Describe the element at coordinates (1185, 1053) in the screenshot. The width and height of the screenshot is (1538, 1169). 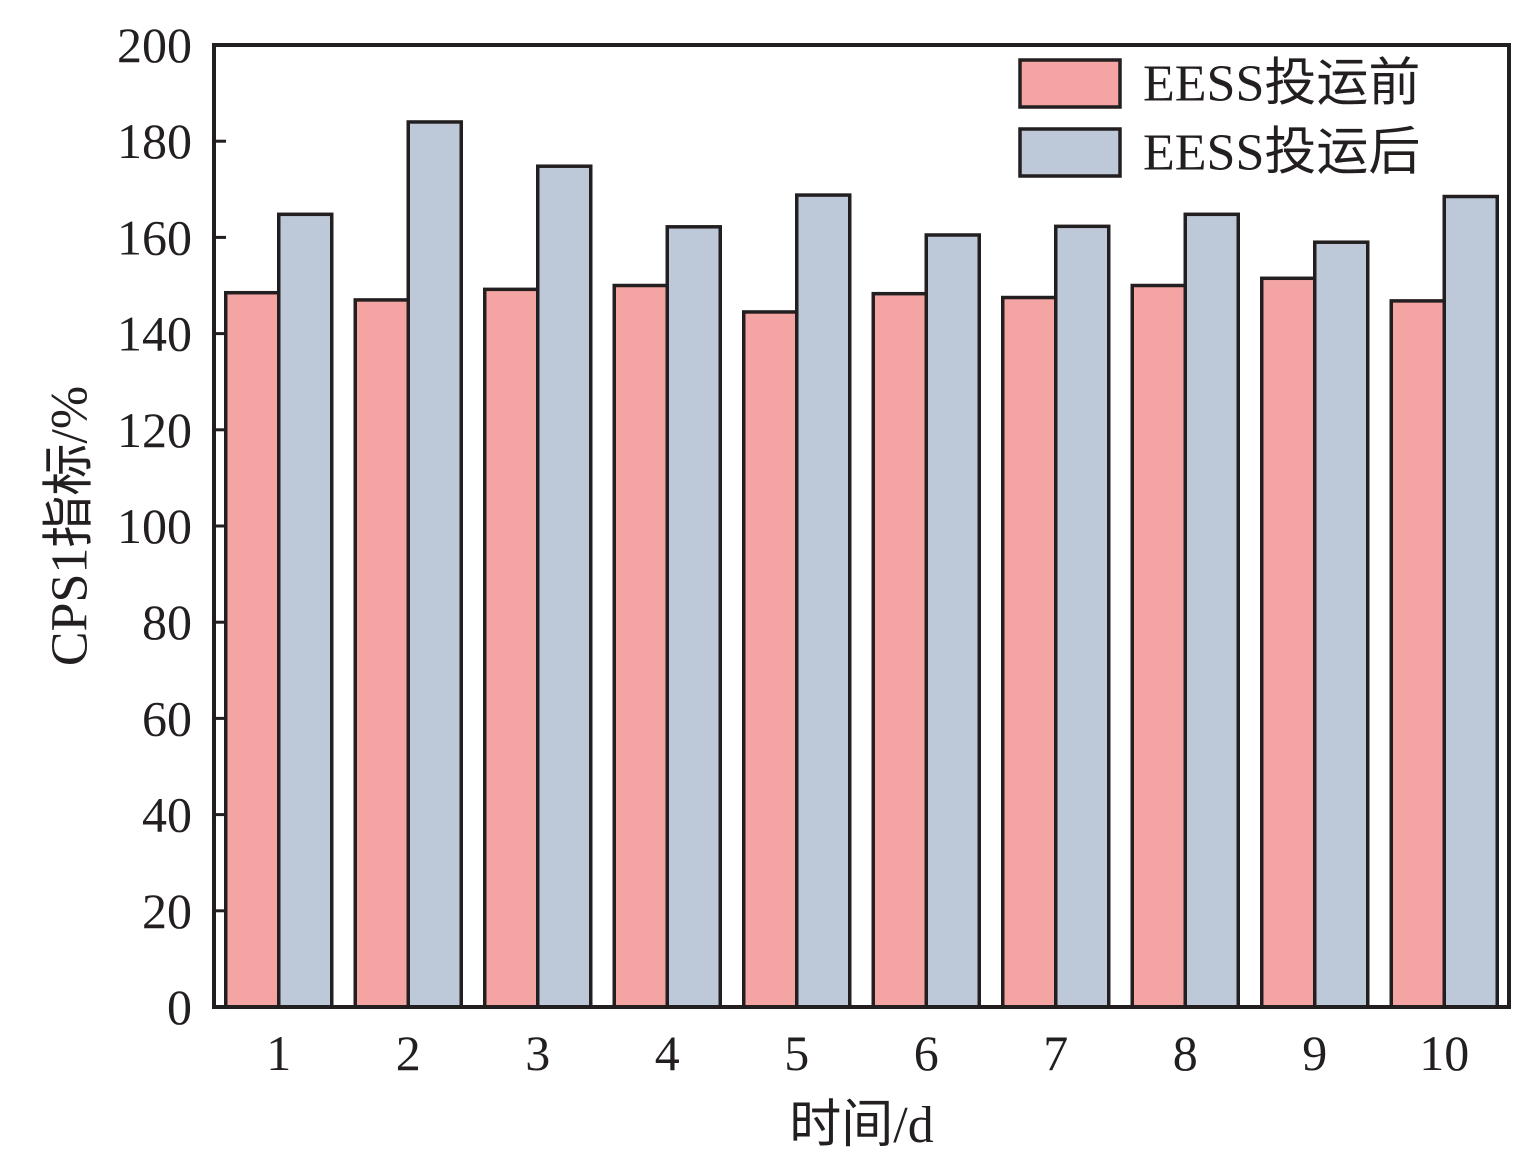
I see `x-tick-label: 8` at that location.